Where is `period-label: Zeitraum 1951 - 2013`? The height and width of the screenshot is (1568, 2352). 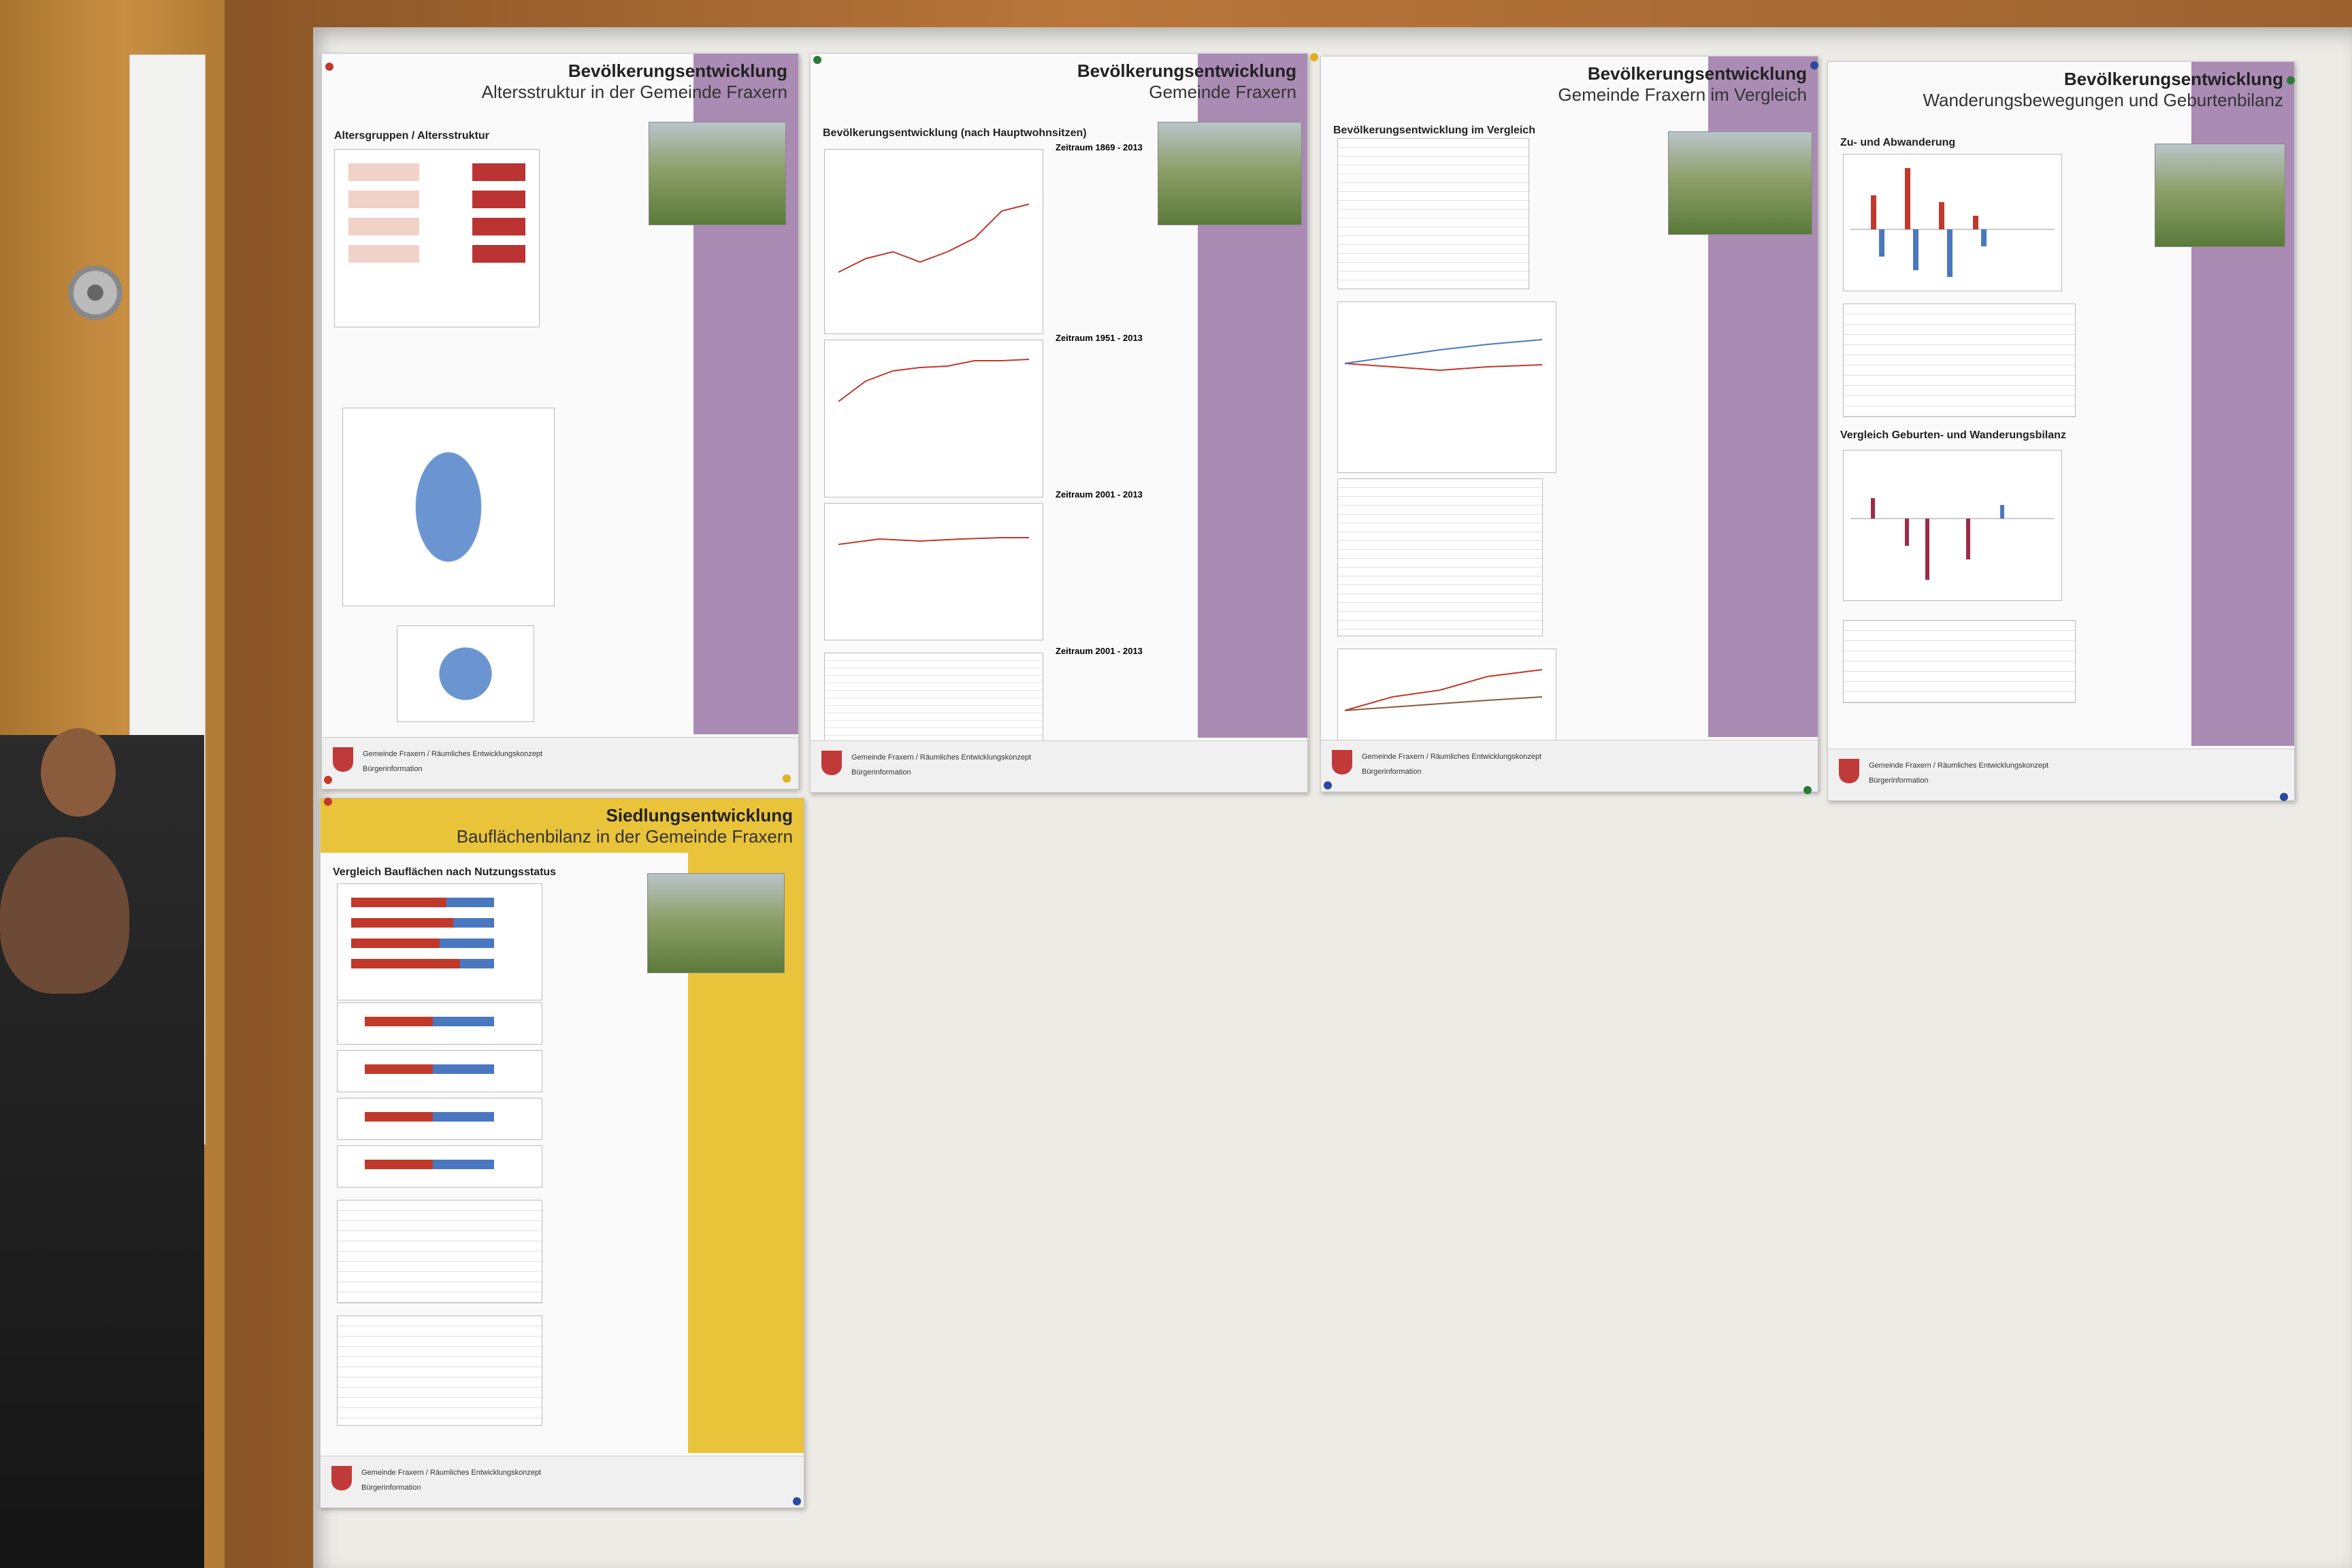
period-label: Zeitraum 1951 - 2013 is located at coordinates (1099, 338).